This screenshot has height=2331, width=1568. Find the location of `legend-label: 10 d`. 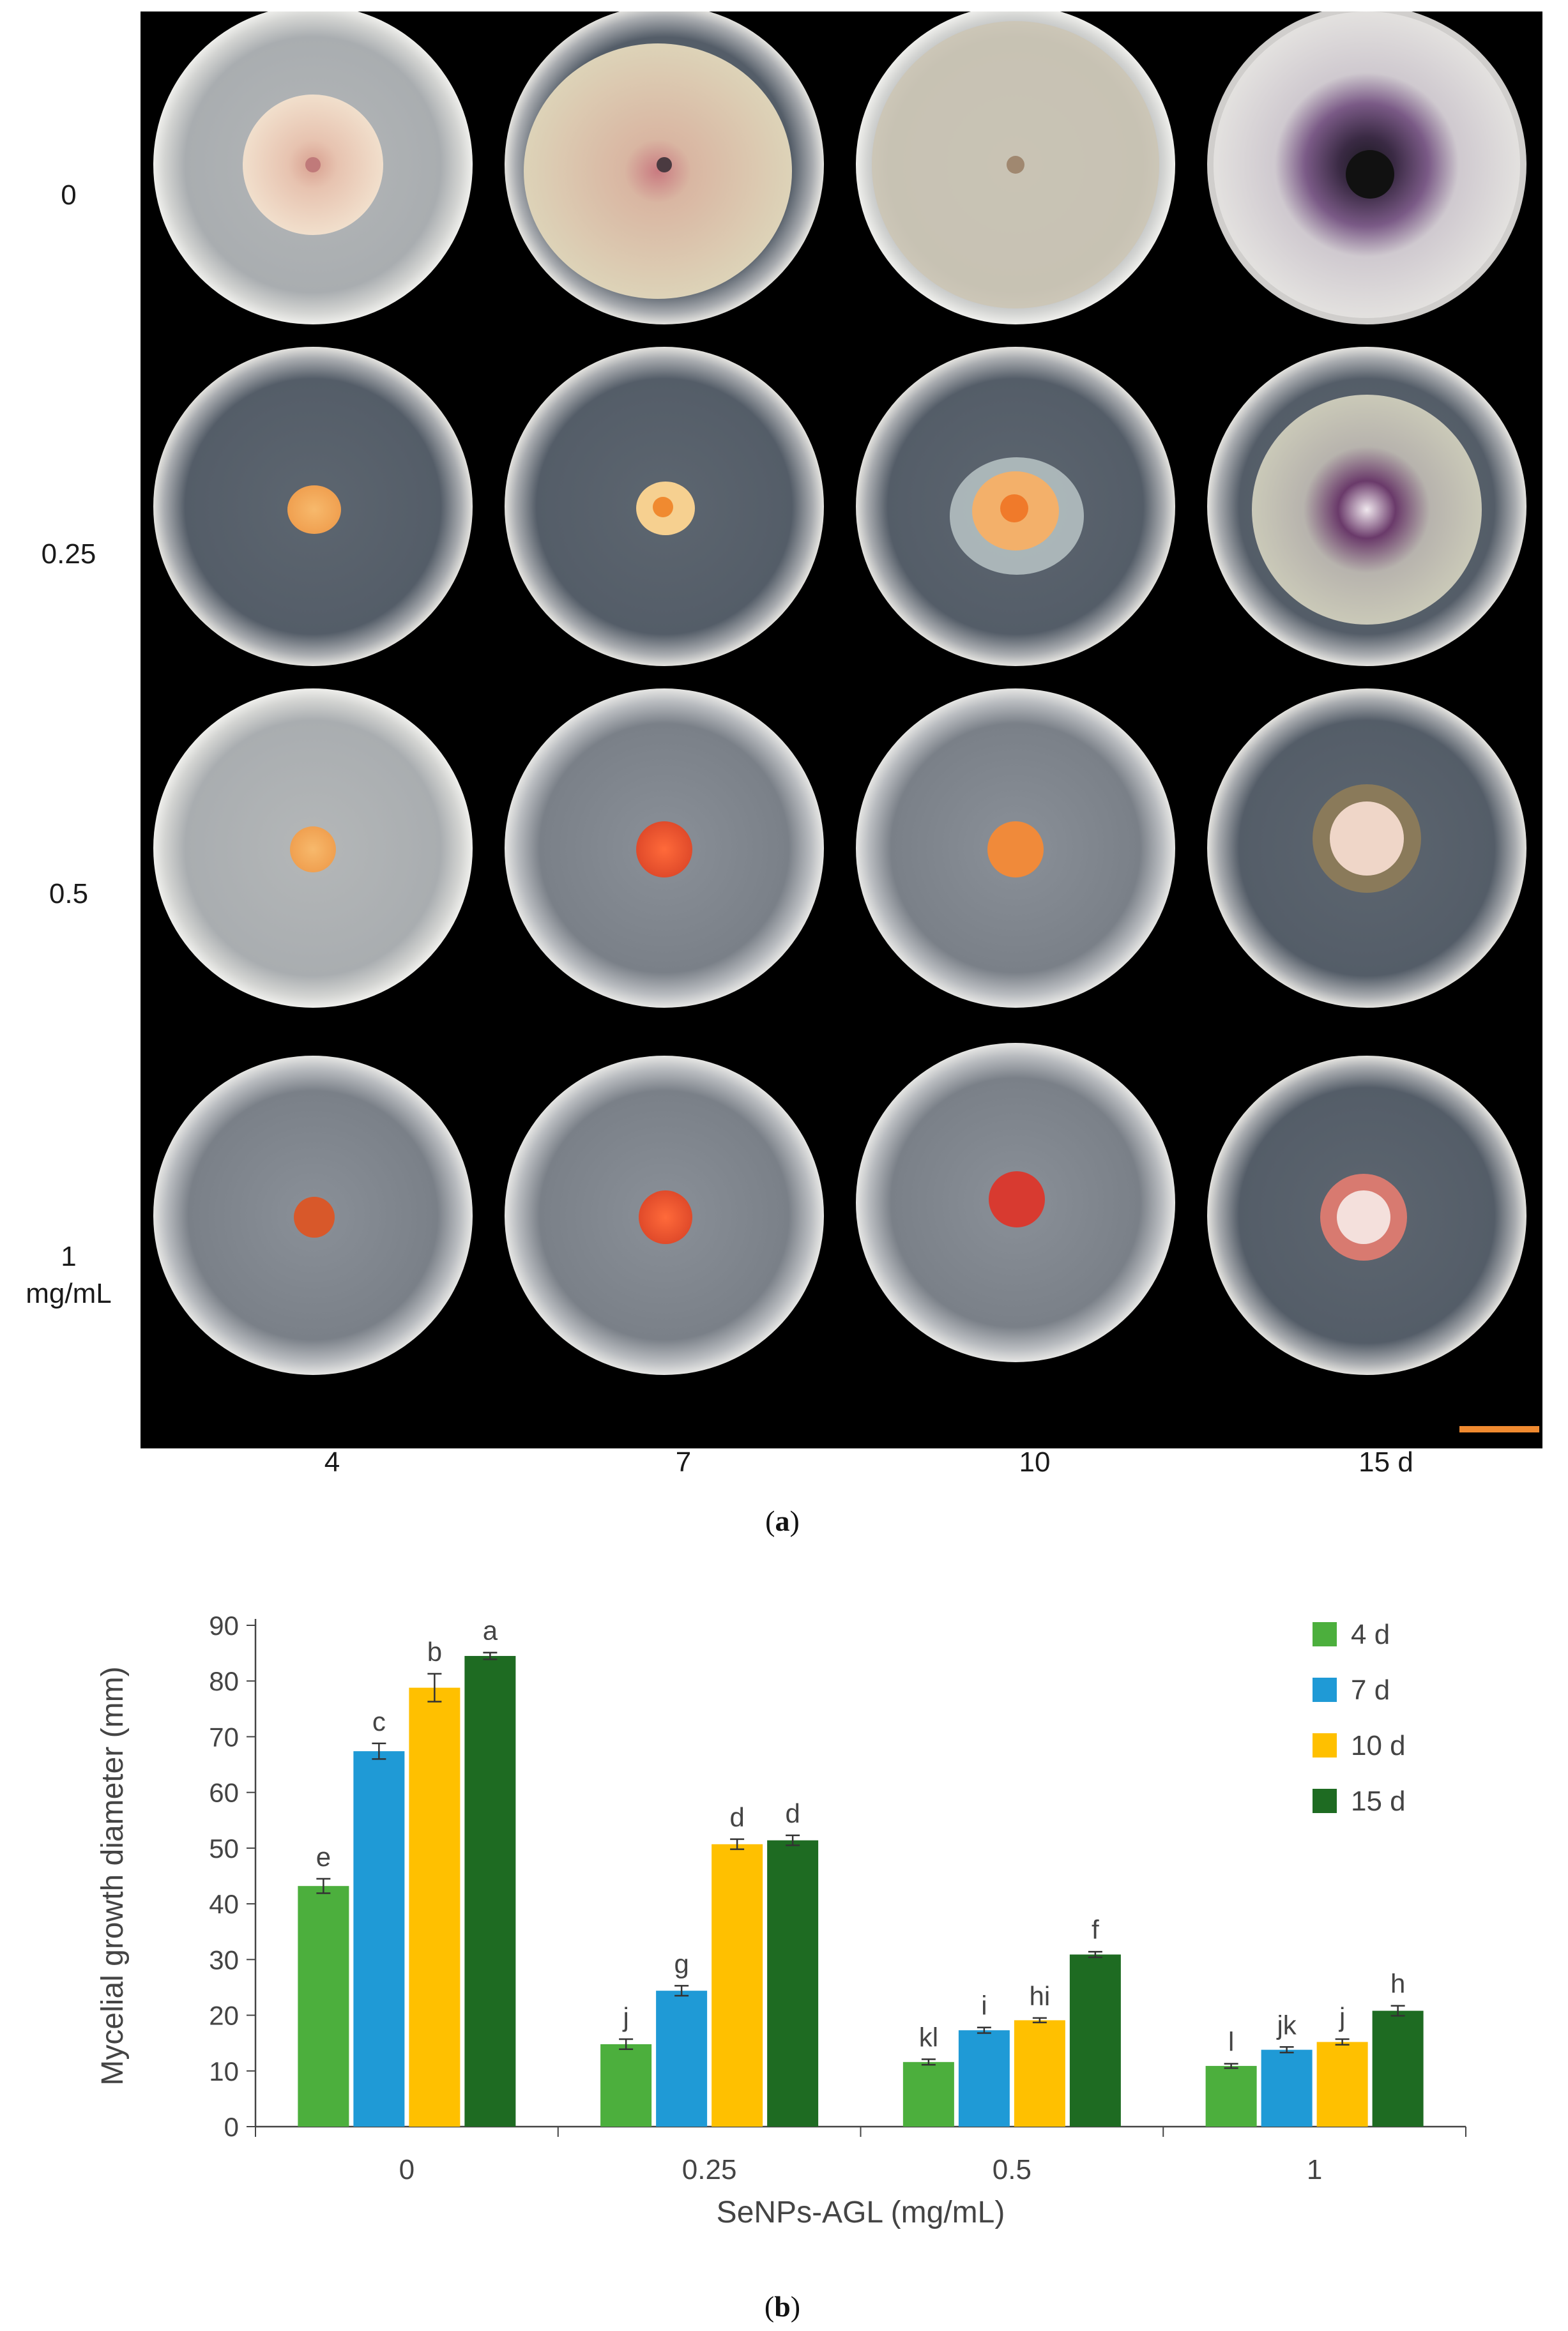

legend-label: 10 d is located at coordinates (1379, 1746).